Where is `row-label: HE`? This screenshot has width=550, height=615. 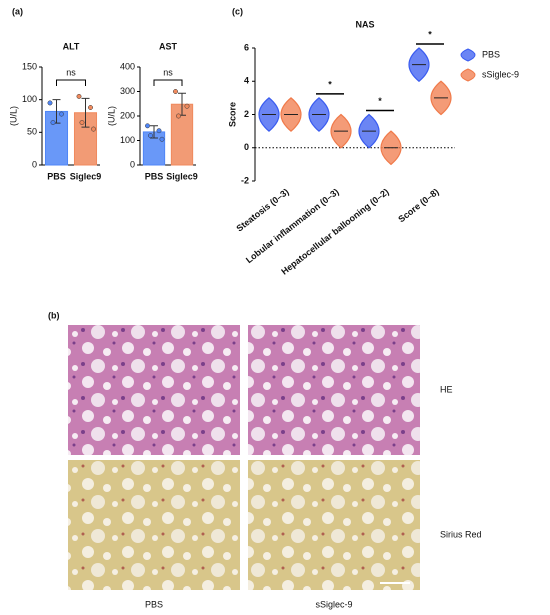 row-label: HE is located at coordinates (446, 389).